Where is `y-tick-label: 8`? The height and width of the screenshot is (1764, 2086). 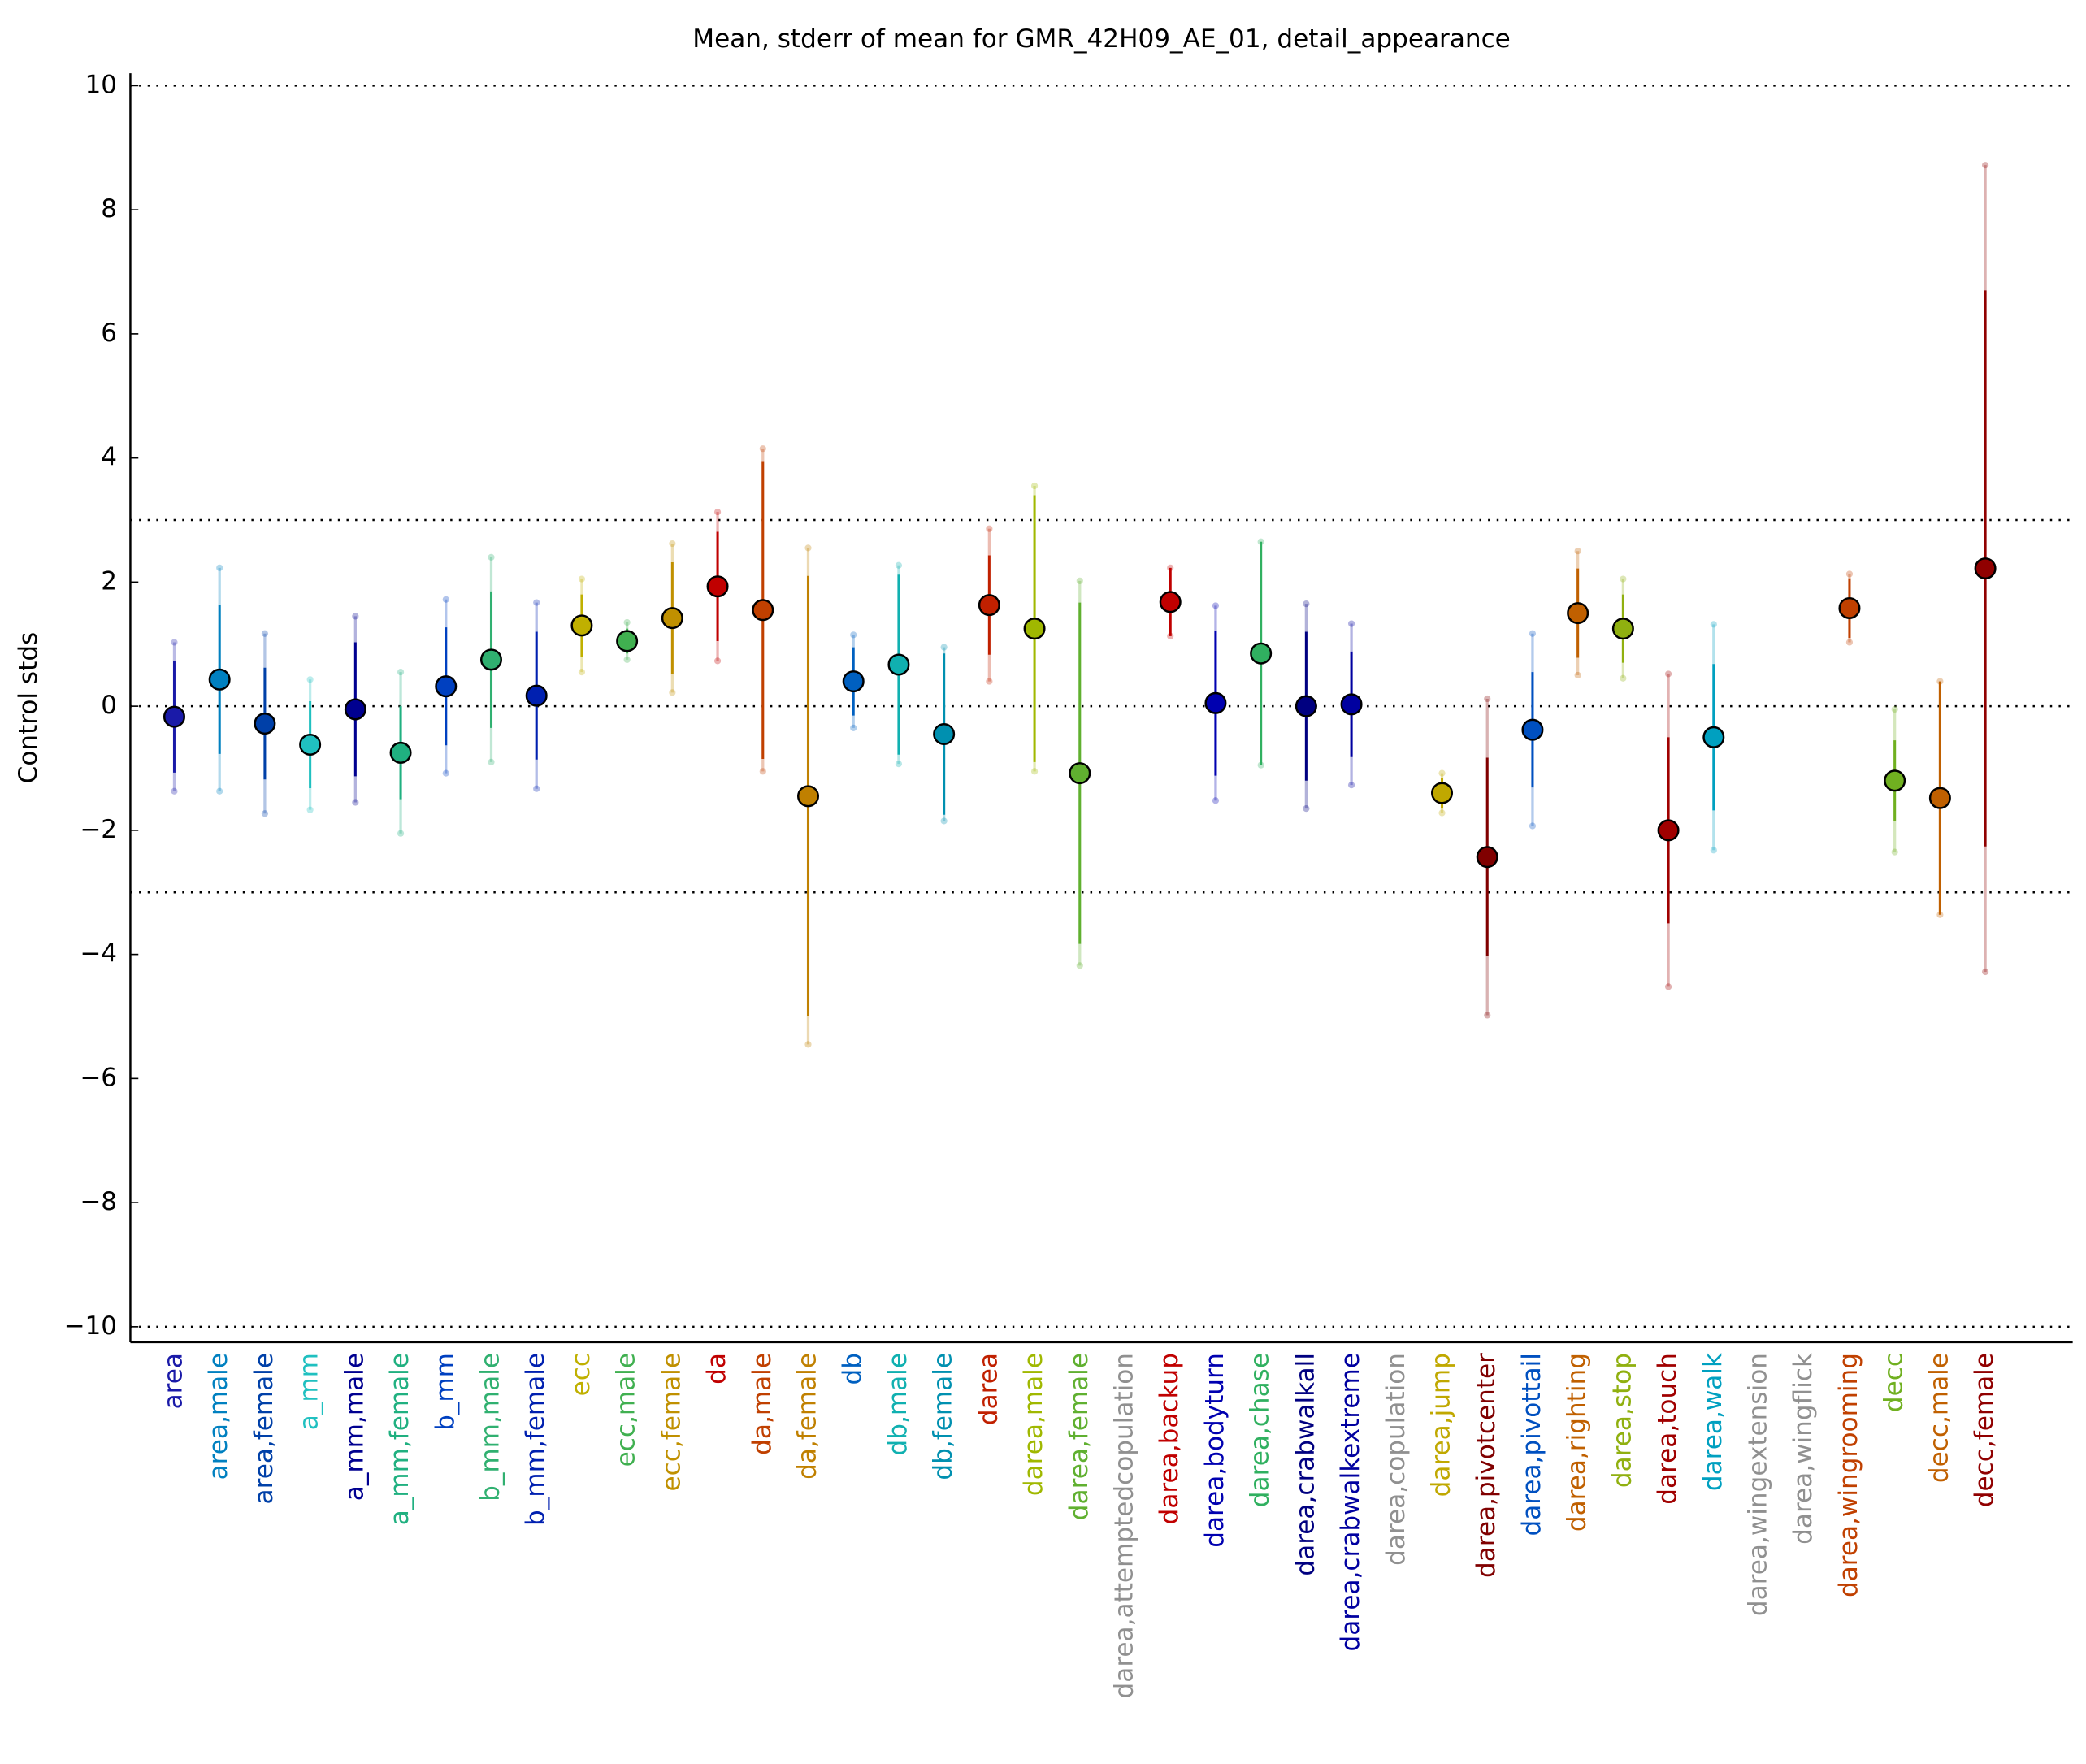 y-tick-label: 8 is located at coordinates (109, 208).